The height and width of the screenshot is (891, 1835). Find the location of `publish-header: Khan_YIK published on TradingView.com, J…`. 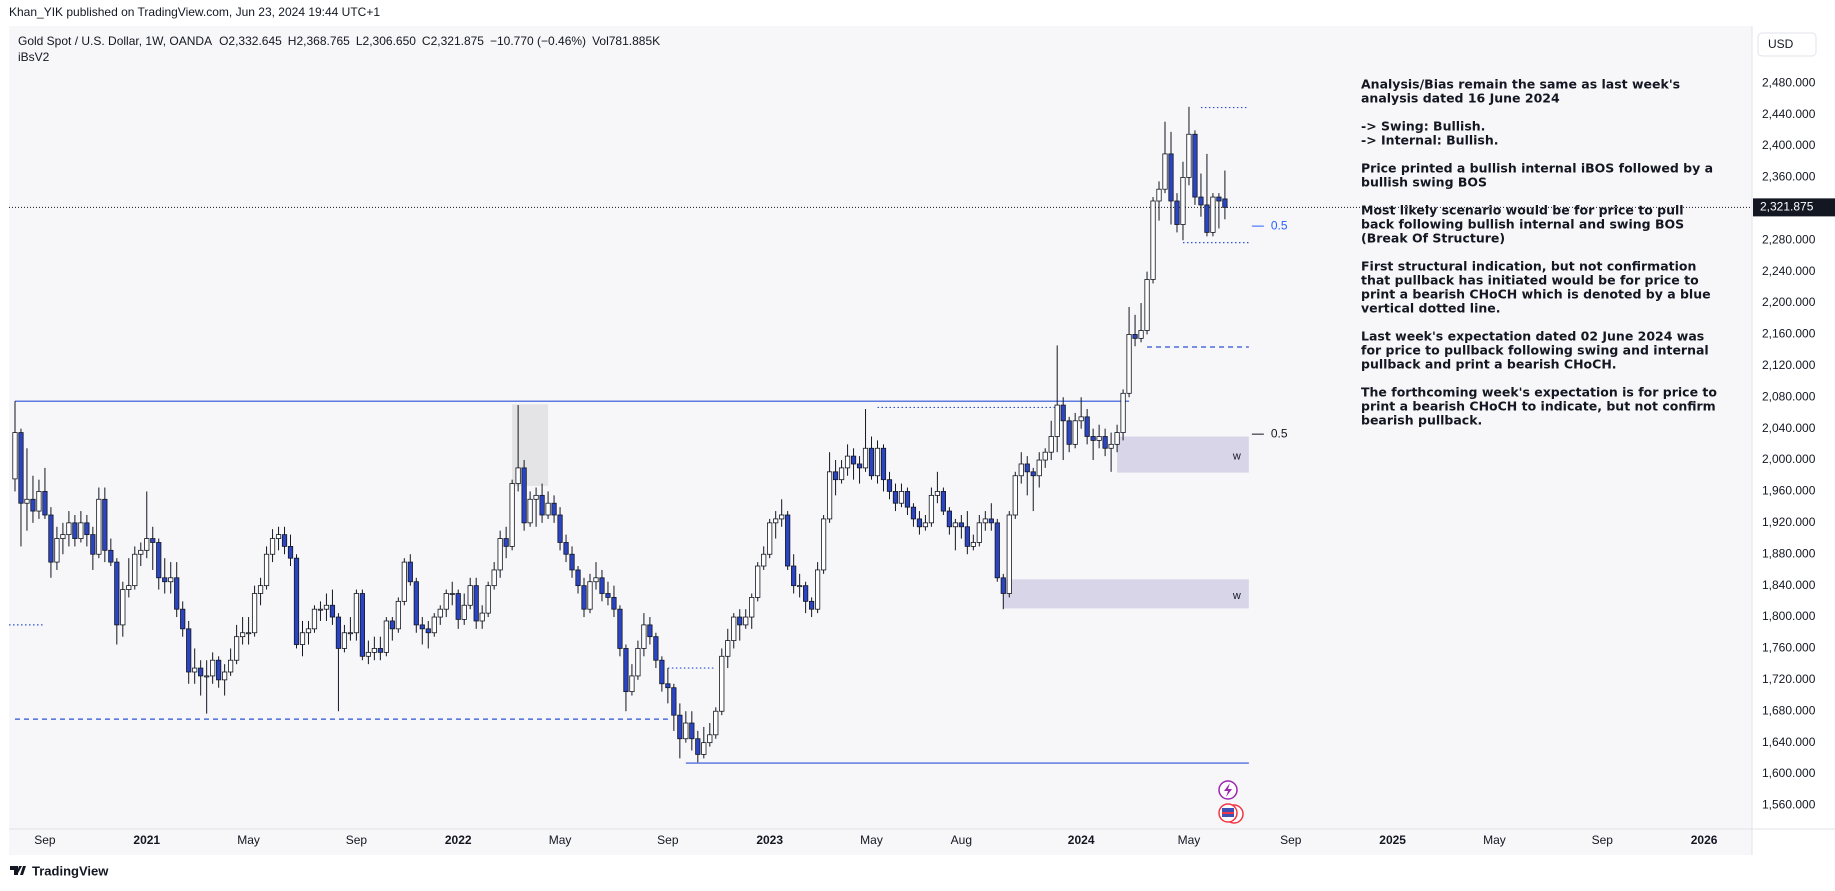

publish-header: Khan_YIK published on TradingView.com, J… is located at coordinates (194, 12).